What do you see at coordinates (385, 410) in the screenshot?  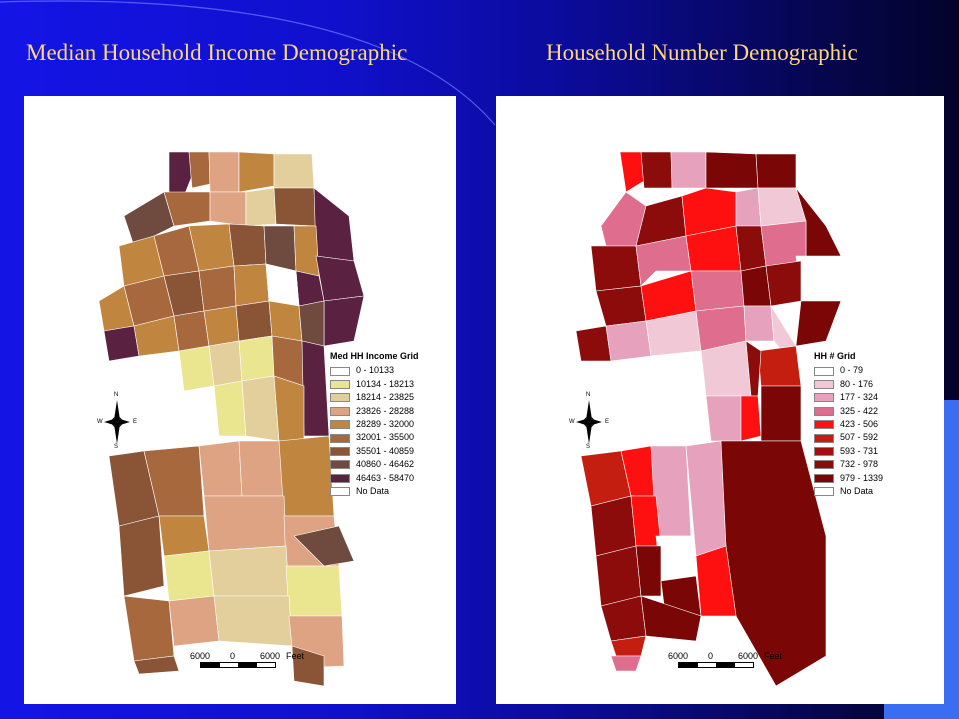 I see `income-legend-label: 23826 - 28288` at bounding box center [385, 410].